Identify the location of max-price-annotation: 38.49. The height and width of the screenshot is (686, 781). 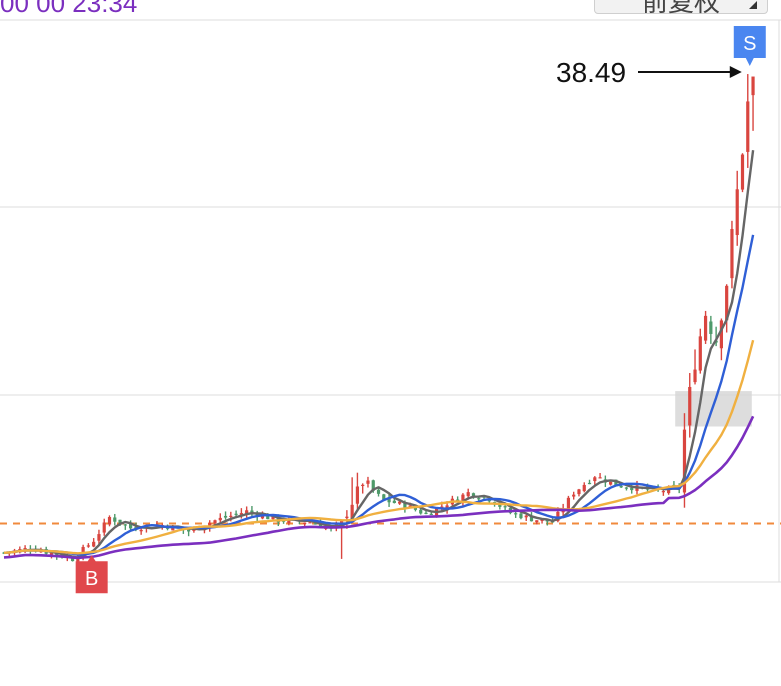
(649, 72).